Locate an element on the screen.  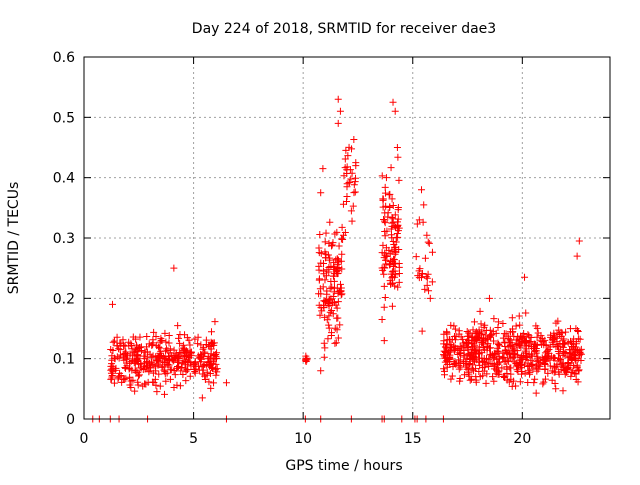
y-tick-label: 0.4 is located at coordinates (64, 179).